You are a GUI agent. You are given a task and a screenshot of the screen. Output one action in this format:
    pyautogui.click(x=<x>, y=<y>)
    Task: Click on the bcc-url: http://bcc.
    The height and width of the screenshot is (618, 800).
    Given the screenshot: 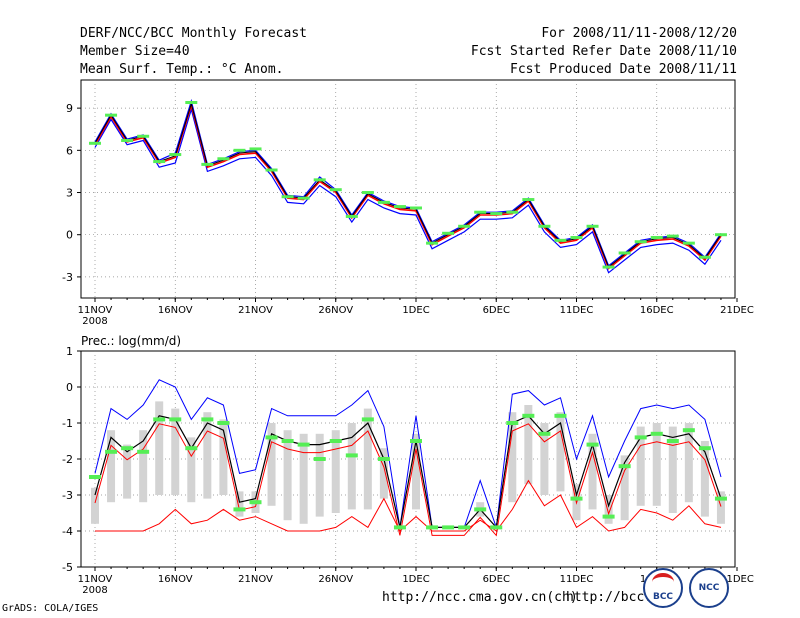 What is the action you would take?
    pyautogui.click(x=609, y=597)
    